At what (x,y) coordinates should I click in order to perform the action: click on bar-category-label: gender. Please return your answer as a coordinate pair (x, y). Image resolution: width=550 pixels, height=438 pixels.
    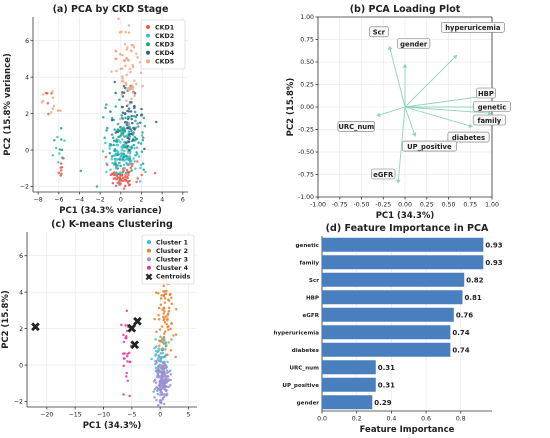
    Looking at the image, I should click on (308, 403).